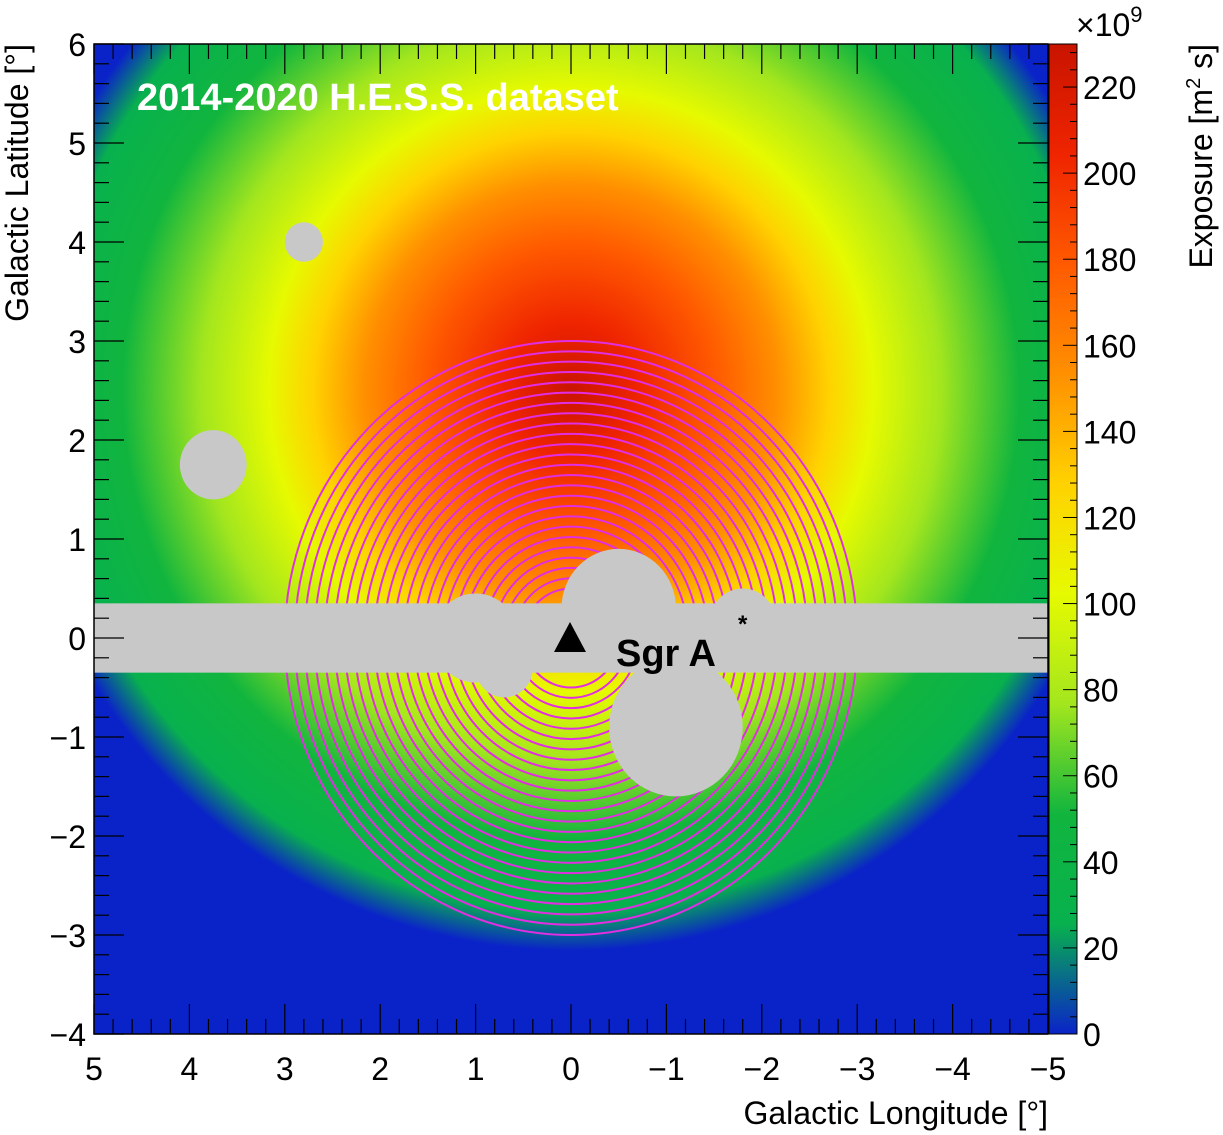 The height and width of the screenshot is (1135, 1223). Describe the element at coordinates (857, 1069) in the screenshot. I see `x-tick-label: −3` at that location.